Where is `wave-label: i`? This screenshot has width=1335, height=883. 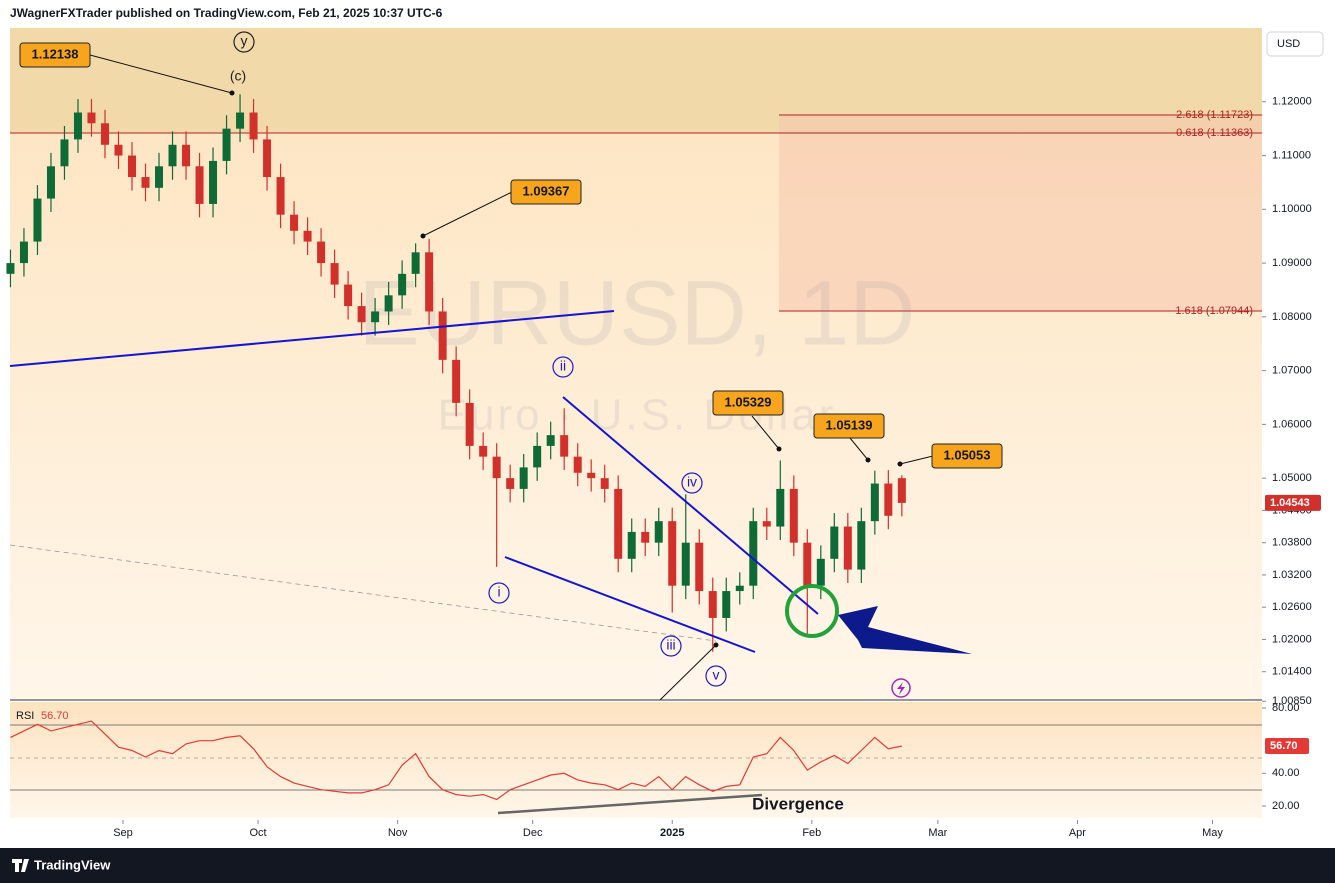 wave-label: i is located at coordinates (498, 592).